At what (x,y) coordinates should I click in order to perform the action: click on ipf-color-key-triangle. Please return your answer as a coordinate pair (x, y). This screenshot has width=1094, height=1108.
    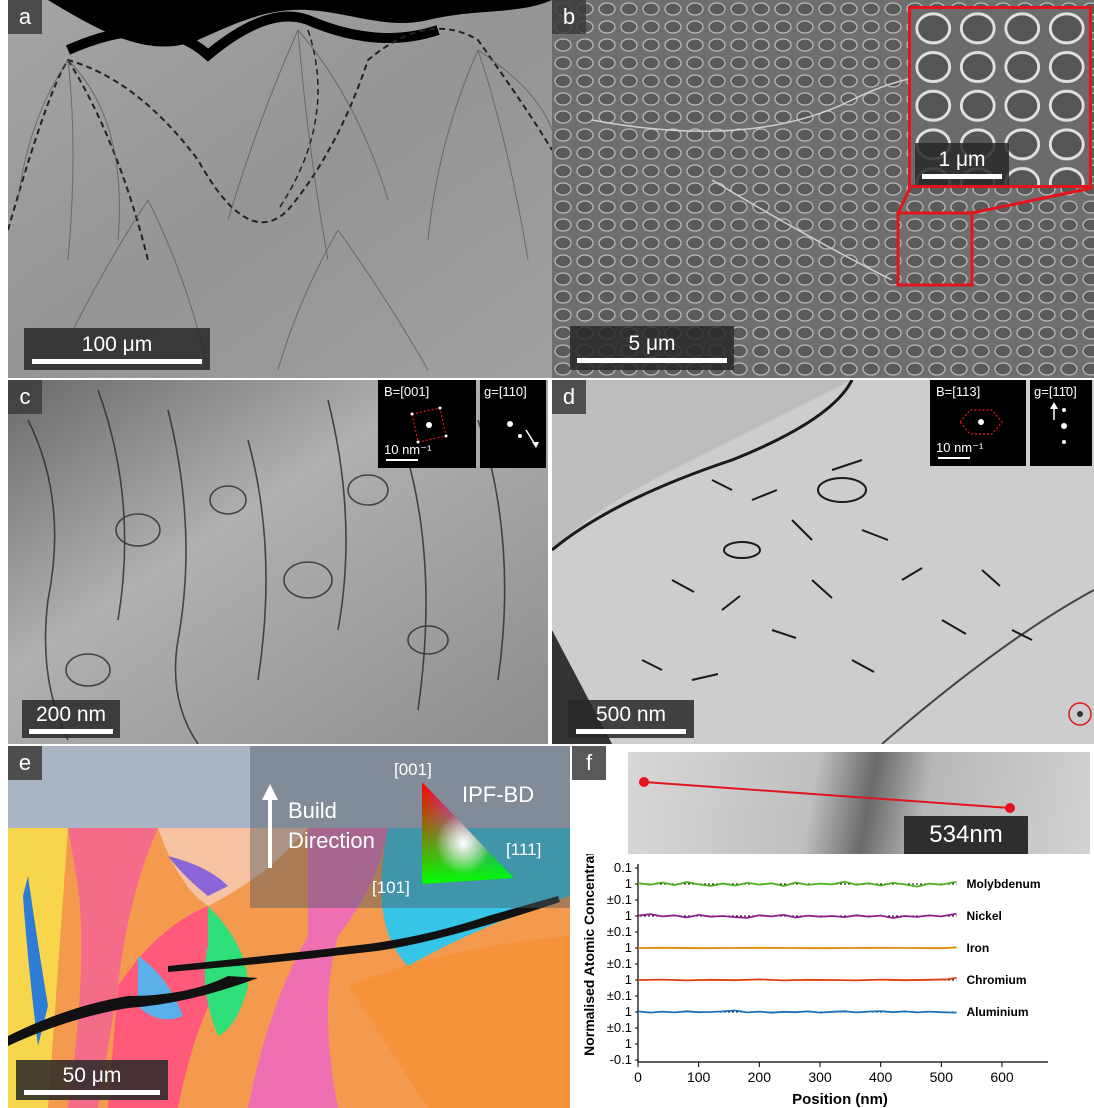
    Looking at the image, I should click on (468, 833).